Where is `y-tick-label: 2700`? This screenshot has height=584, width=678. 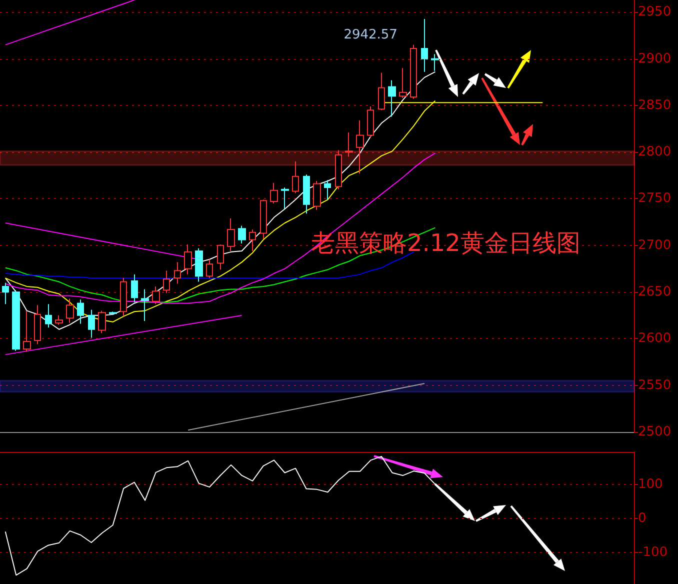
y-tick-label: 2700 is located at coordinates (655, 245).